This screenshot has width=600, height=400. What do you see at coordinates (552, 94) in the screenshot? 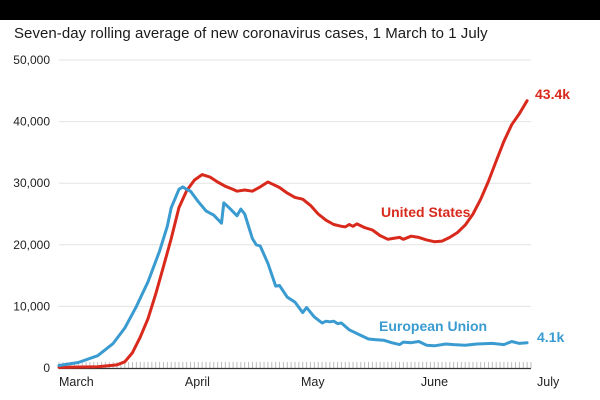
I see `end-label-united-states: 43.4k` at bounding box center [552, 94].